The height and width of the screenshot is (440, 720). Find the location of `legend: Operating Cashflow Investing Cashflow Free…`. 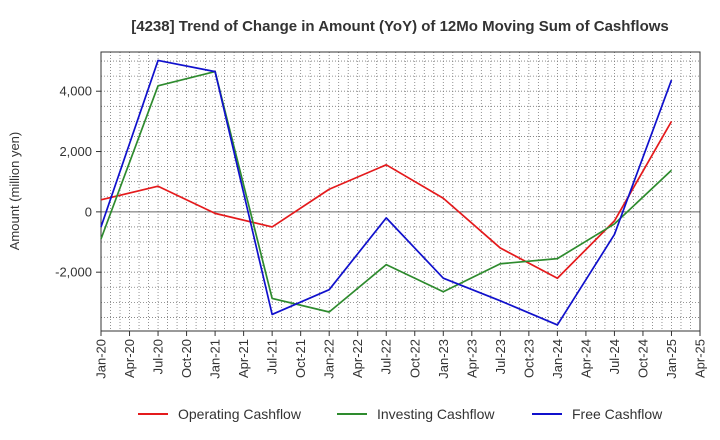

legend: Operating Cashflow Investing Cashflow Free… is located at coordinates (400, 414).